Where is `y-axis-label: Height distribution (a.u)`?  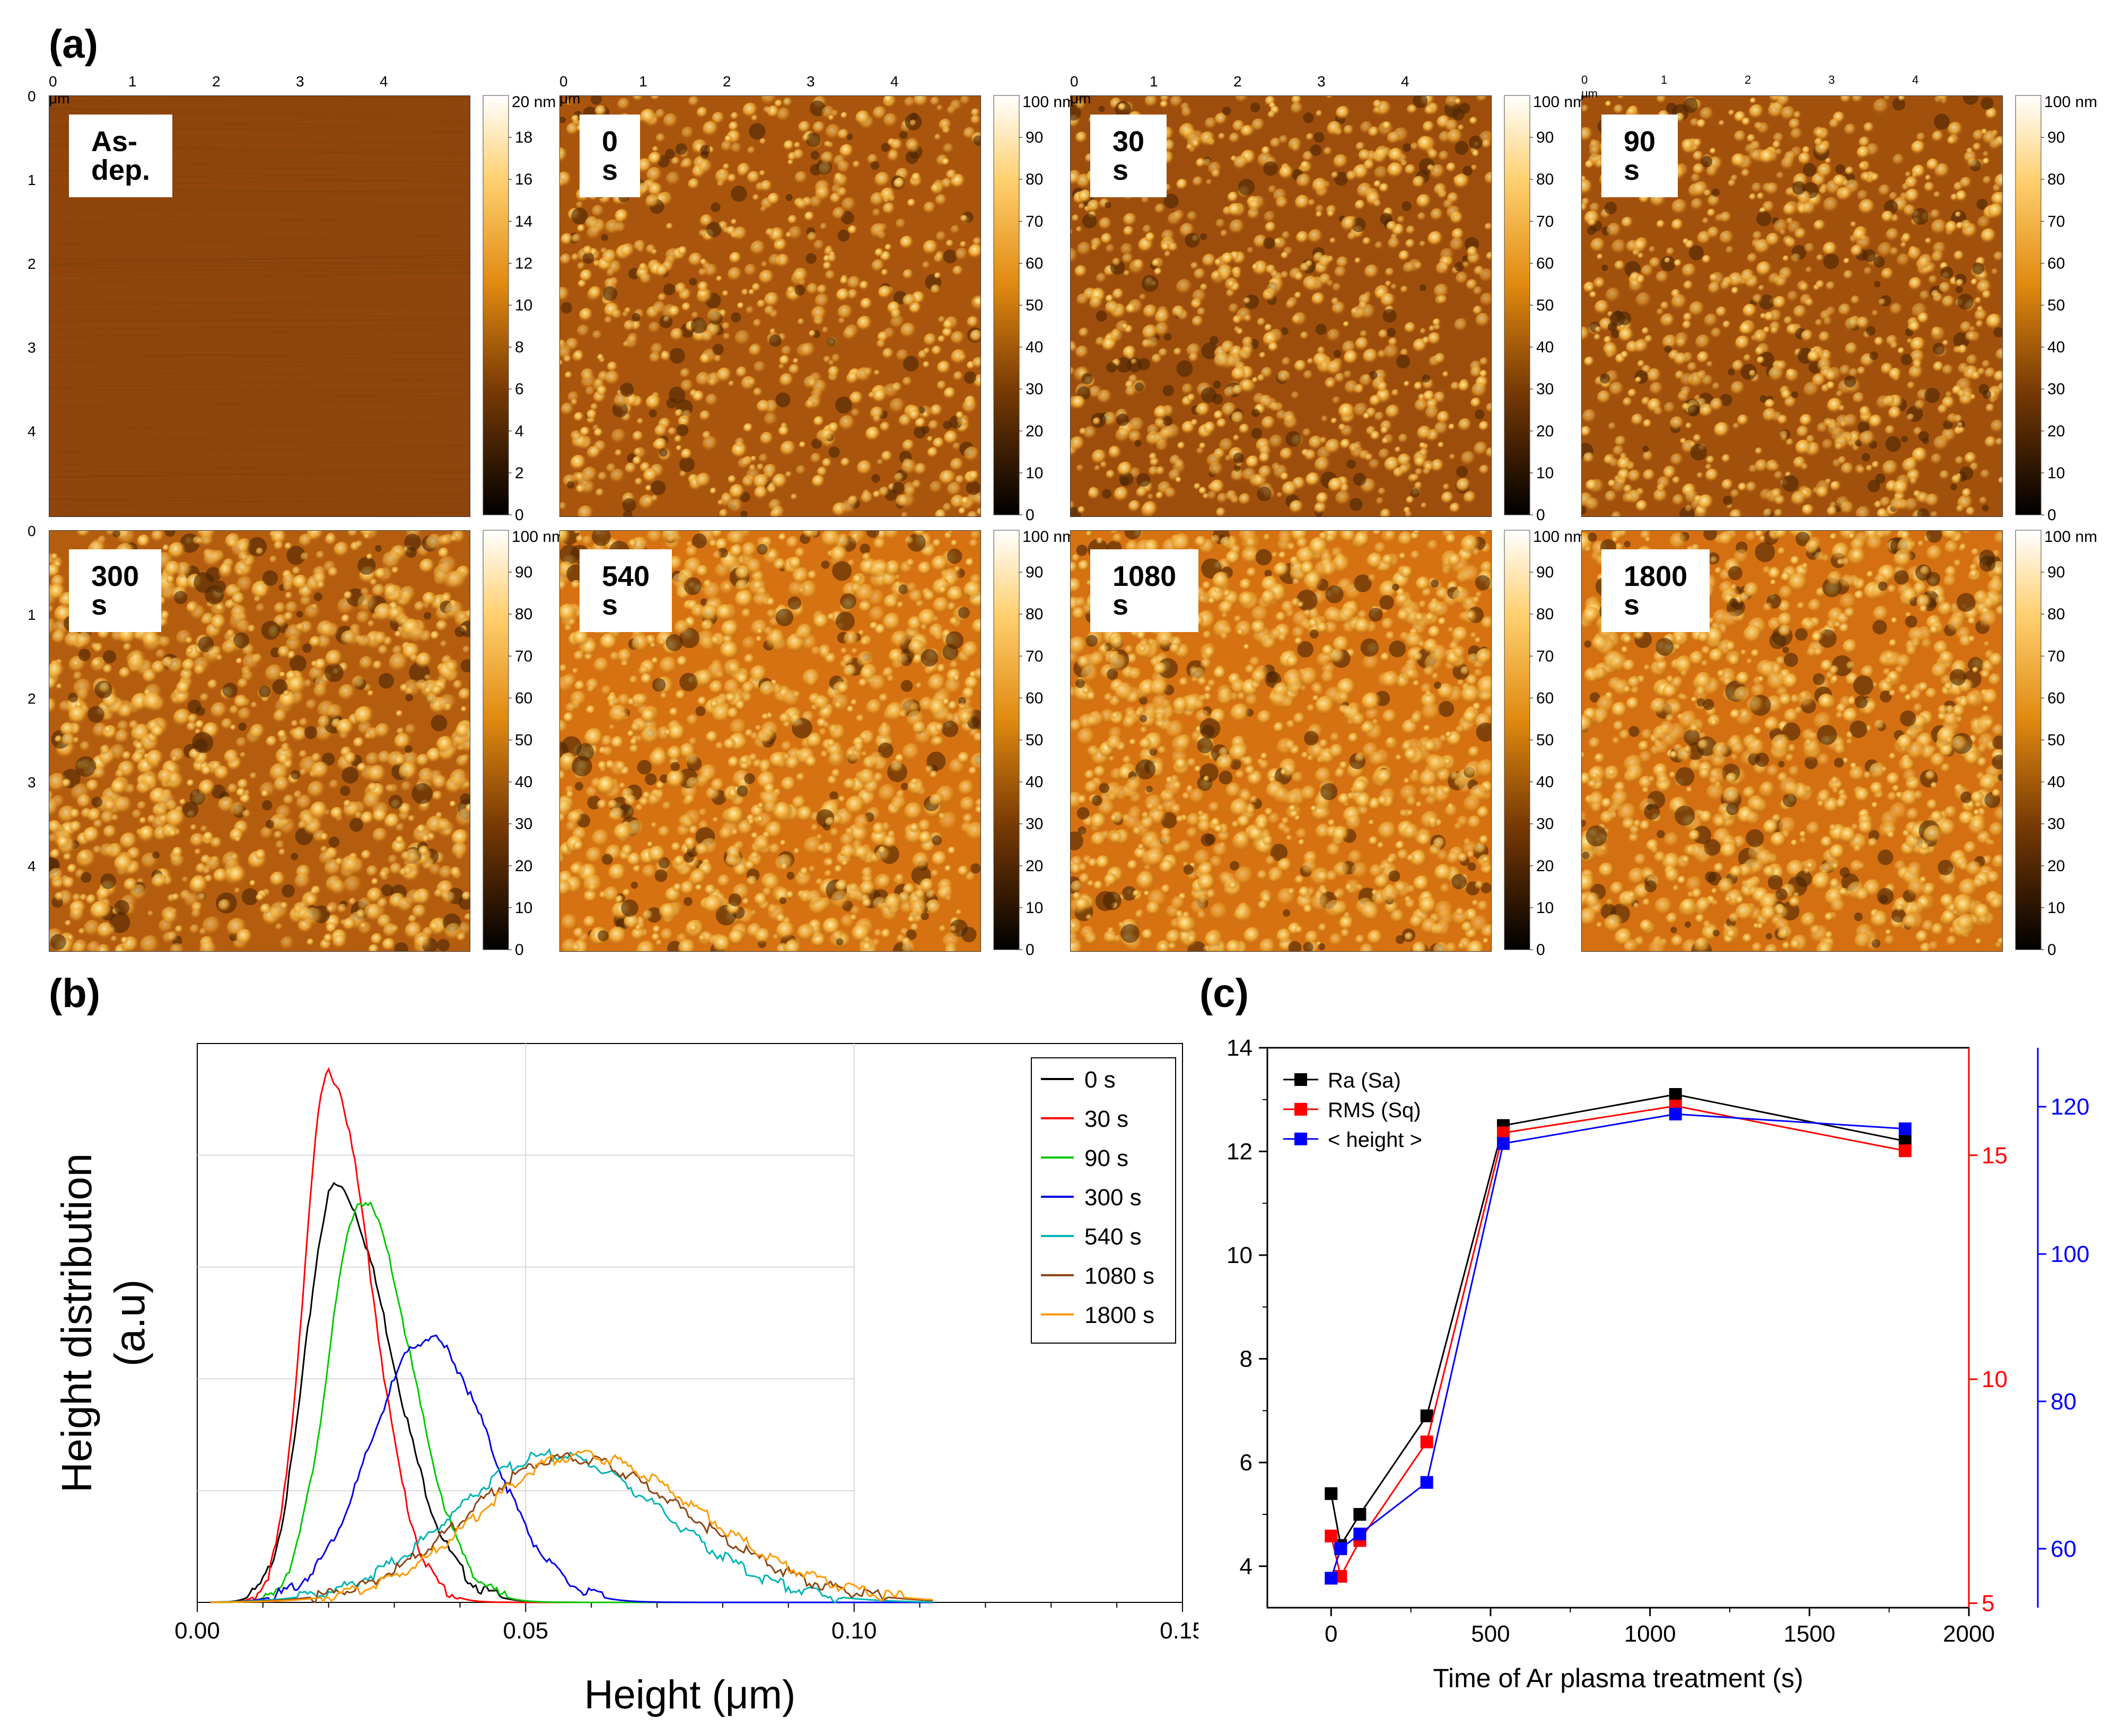 y-axis-label: Height distribution (a.u) is located at coordinates (103, 1323).